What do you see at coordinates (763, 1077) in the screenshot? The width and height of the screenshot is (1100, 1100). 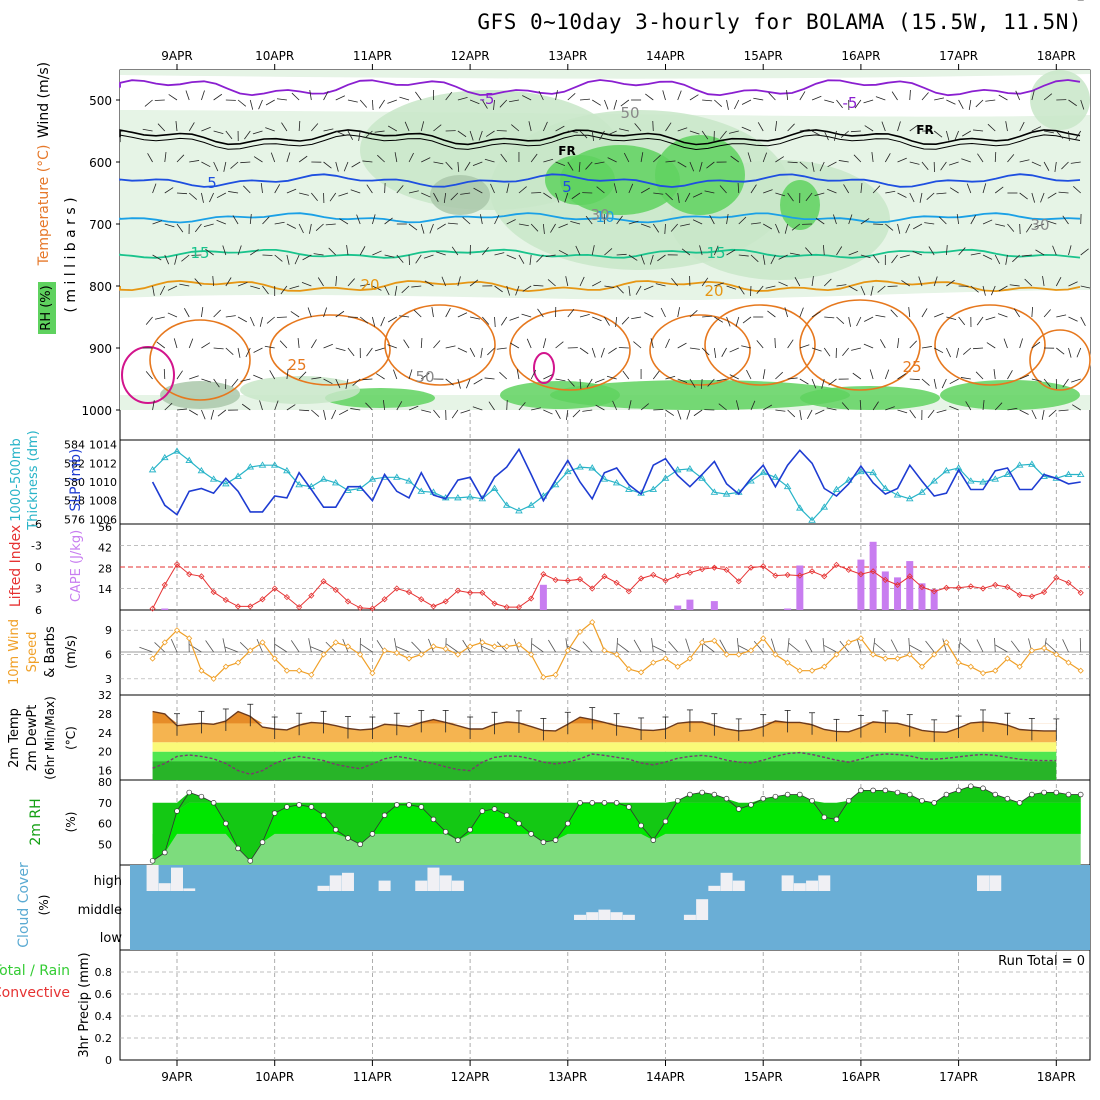 I see `date-label-bottom: 15APR` at bounding box center [763, 1077].